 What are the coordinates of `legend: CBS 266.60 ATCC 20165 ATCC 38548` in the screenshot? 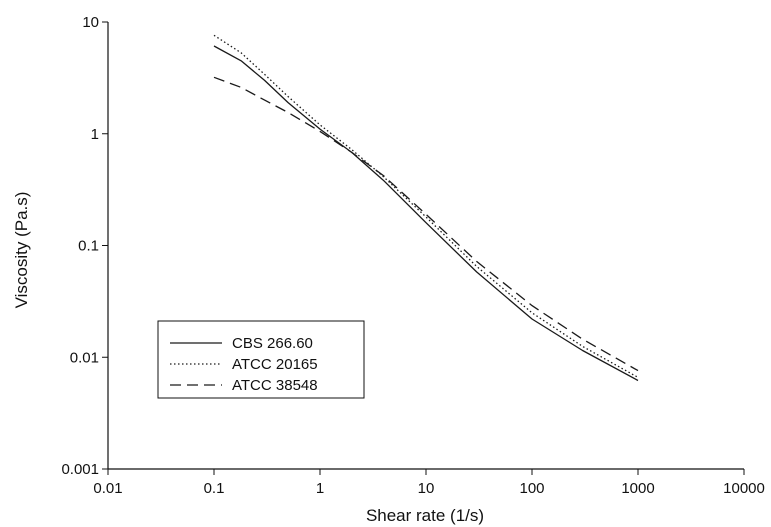 It's located at (261, 359).